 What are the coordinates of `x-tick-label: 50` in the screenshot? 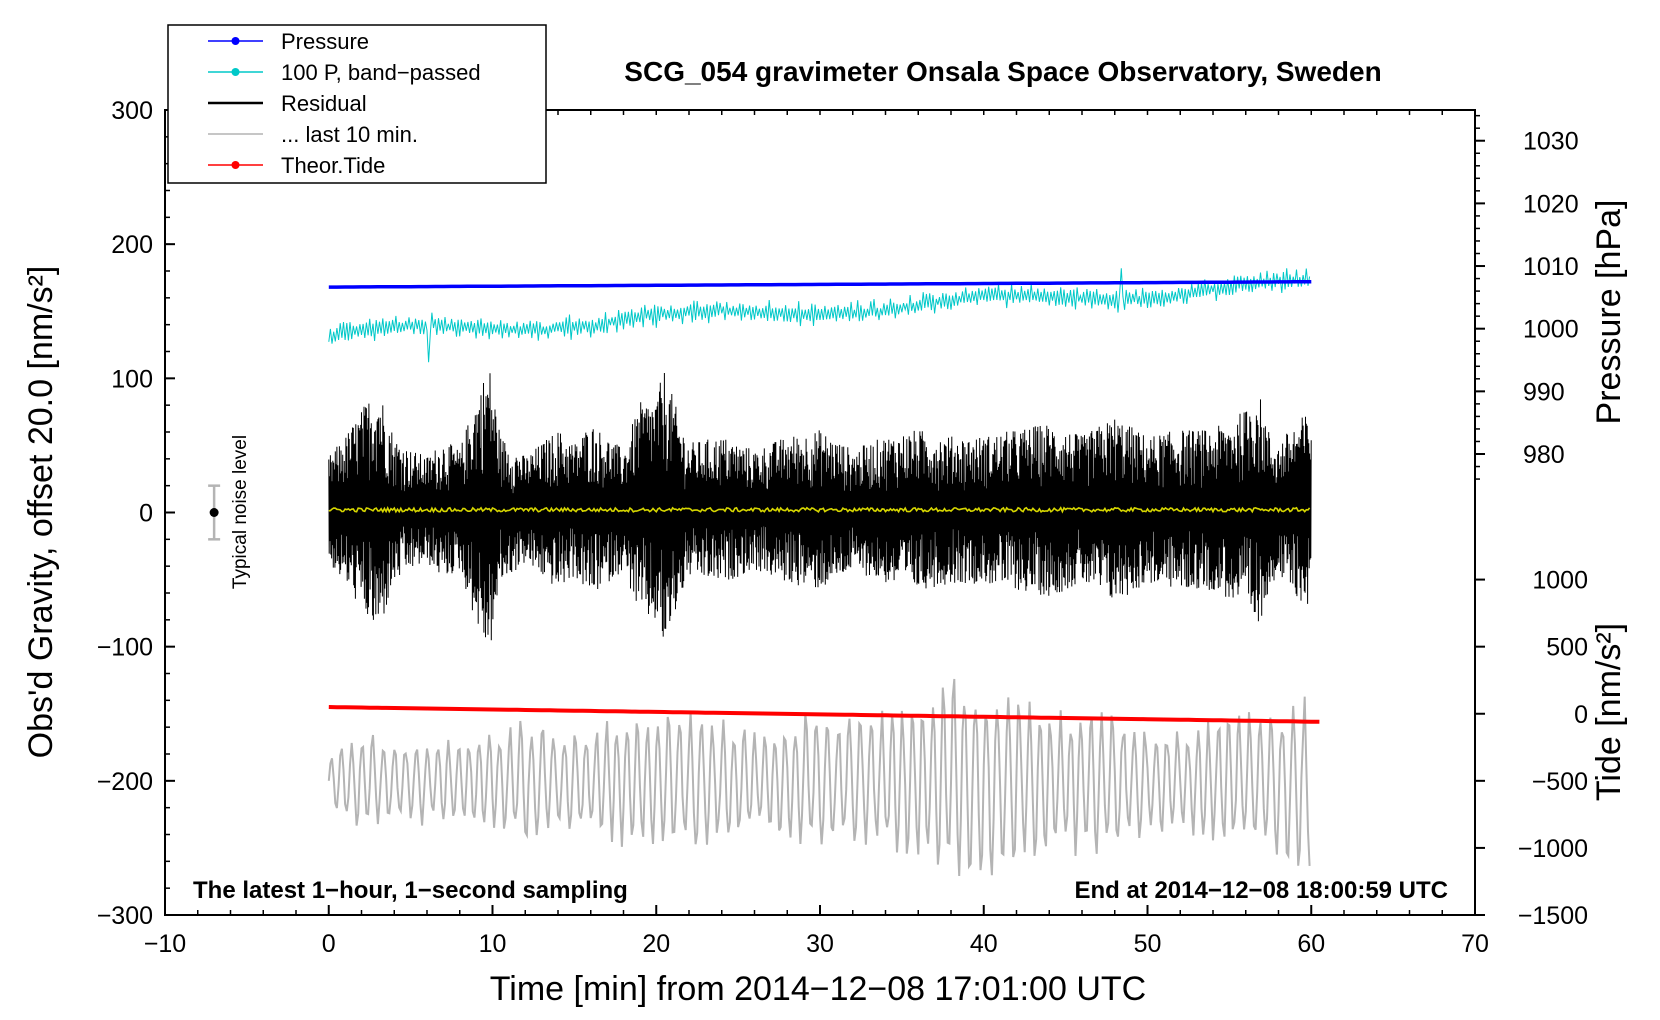 It's located at (1148, 944).